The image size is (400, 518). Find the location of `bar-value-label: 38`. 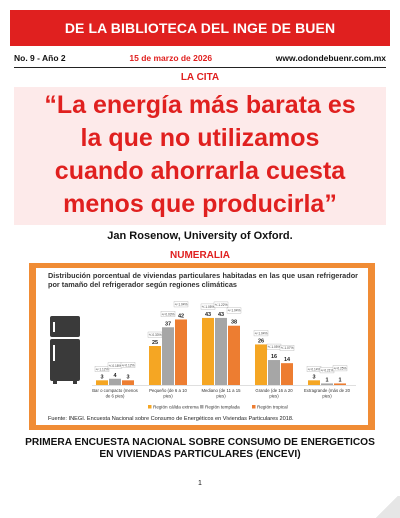

bar-value-label: 38 is located at coordinates (234, 323).